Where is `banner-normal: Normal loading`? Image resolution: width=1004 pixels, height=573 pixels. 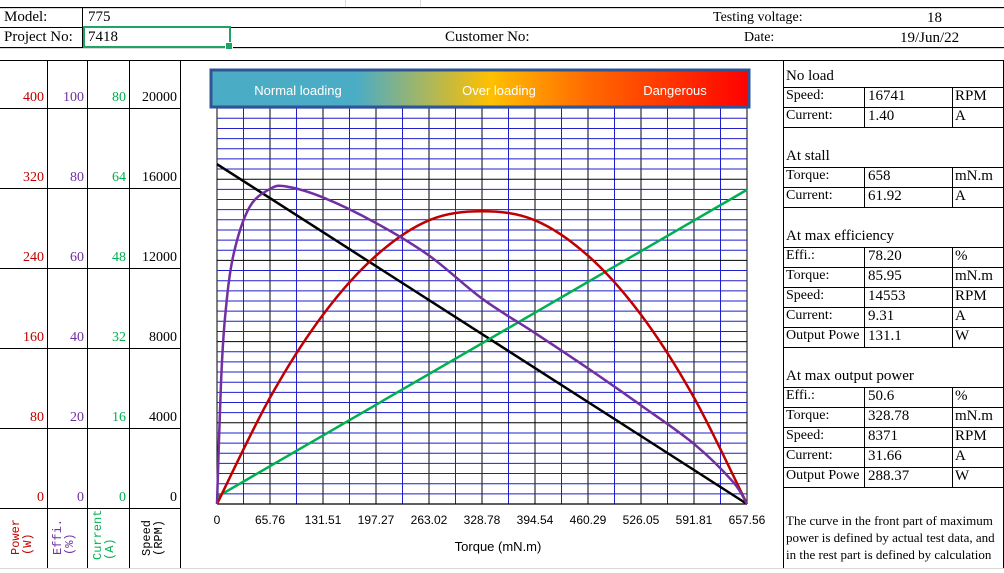 banner-normal: Normal loading is located at coordinates (297, 90).